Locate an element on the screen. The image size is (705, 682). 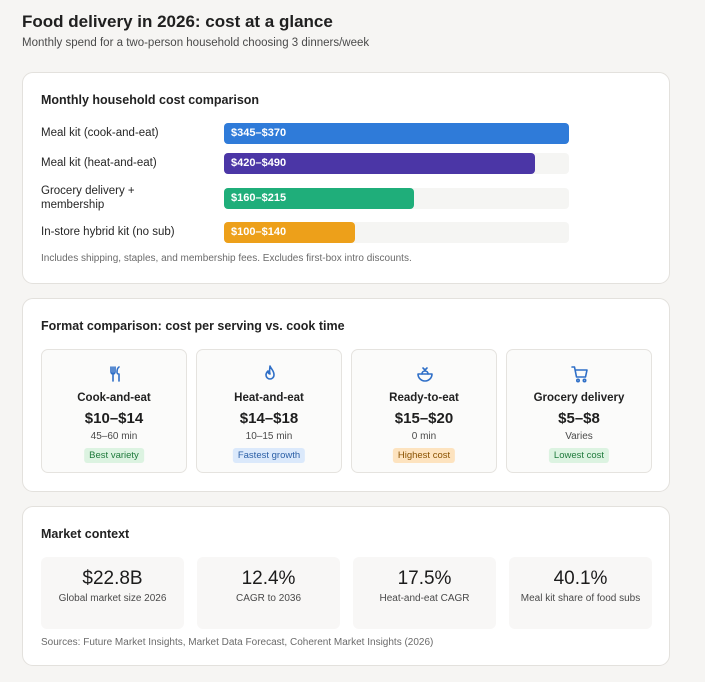
format-time: Varies is located at coordinates (579, 436).